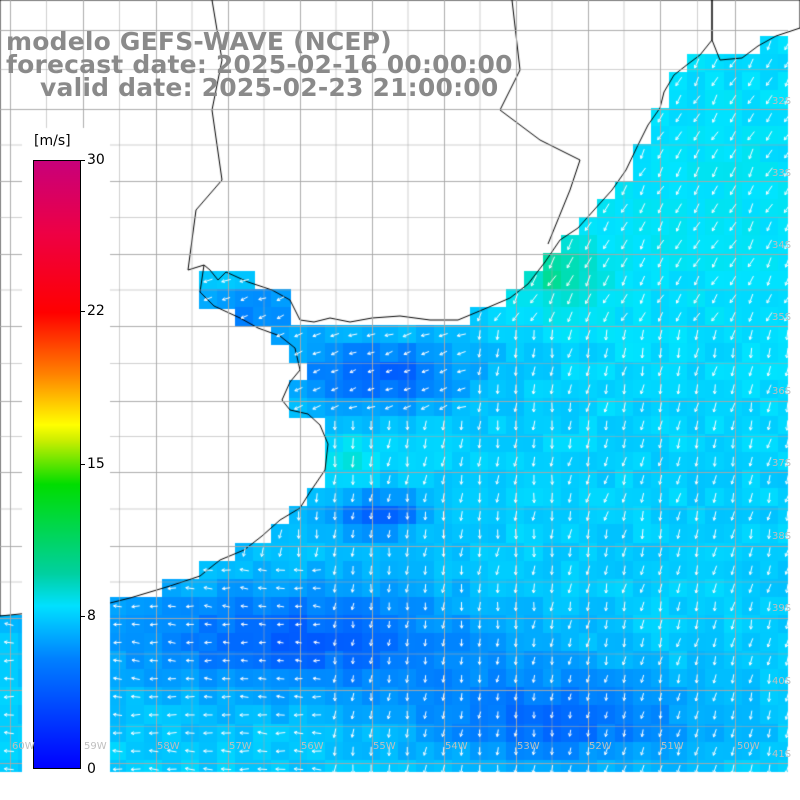 Image resolution: width=800 pixels, height=800 pixels. I want to click on colorbar-label-8: 8, so click(91, 616).